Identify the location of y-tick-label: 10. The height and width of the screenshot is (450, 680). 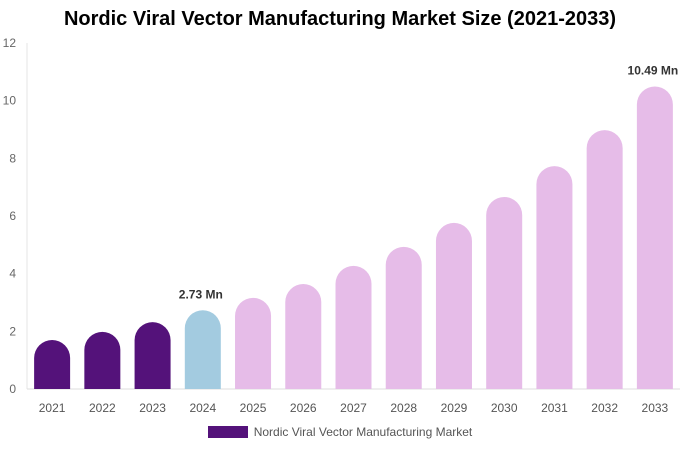
(10, 101).